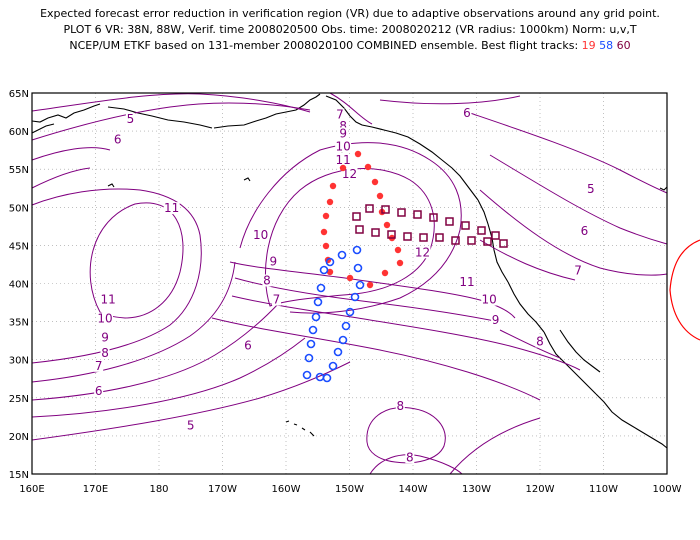  Describe the element at coordinates (476, 489) in the screenshot. I see `longitude-tick-label: 130W` at that location.